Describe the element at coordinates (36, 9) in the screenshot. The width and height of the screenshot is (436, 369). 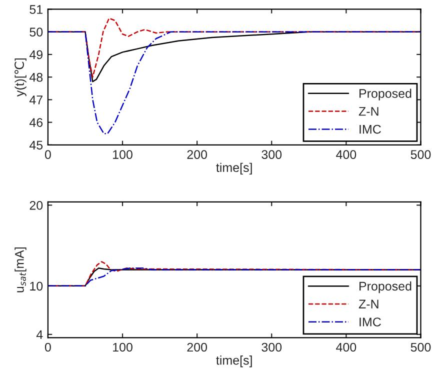
I see `y-tick-label: 51` at that location.